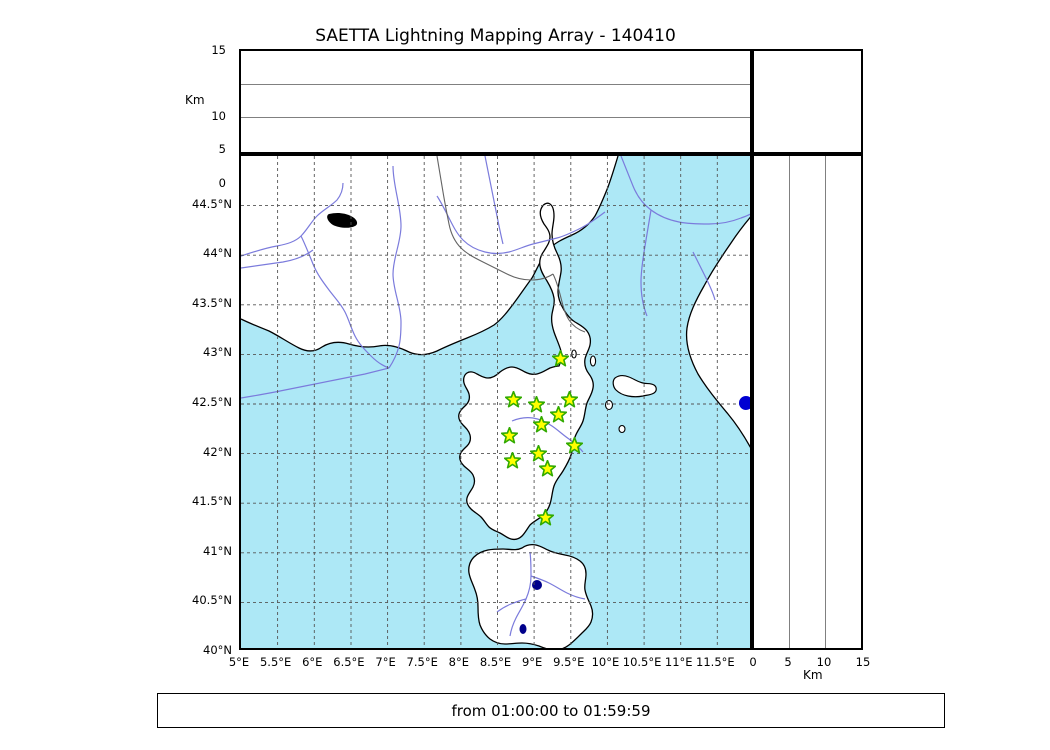  I want to click on corsica-island, so click(526, 371).